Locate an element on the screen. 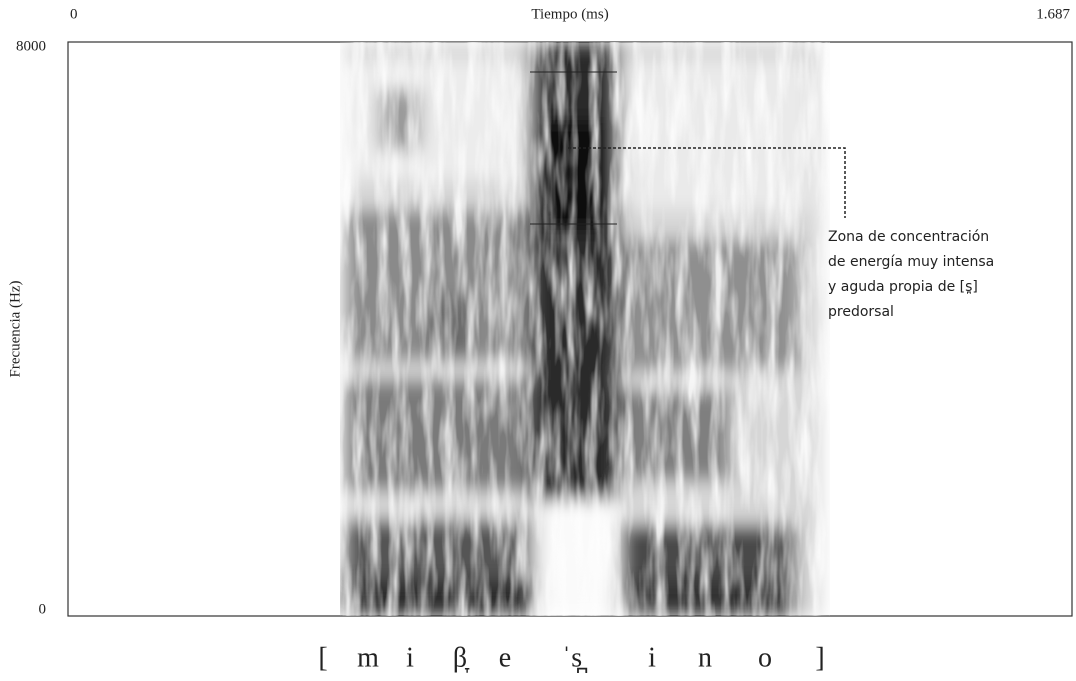  transcription-symbol: e is located at coordinates (505, 657).